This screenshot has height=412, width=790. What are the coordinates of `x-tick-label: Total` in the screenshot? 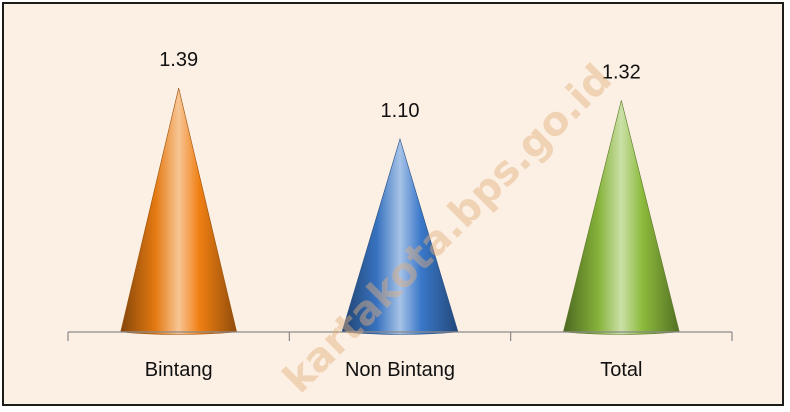 It's located at (621, 370).